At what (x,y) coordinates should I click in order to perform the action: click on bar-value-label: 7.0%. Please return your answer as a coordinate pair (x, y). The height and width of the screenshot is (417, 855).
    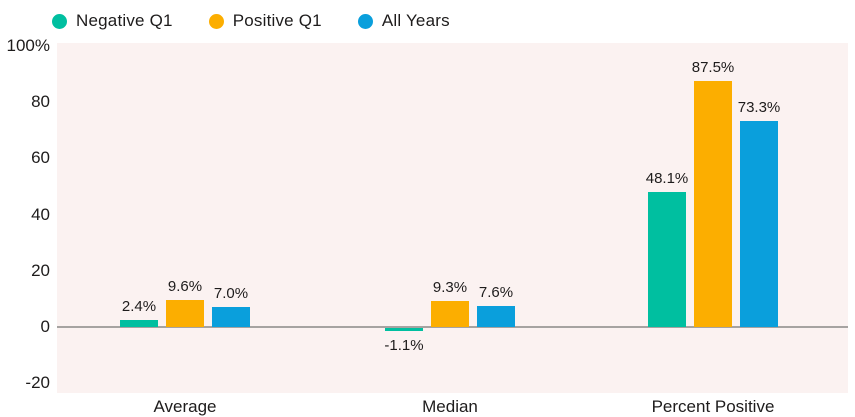
    Looking at the image, I should click on (231, 293).